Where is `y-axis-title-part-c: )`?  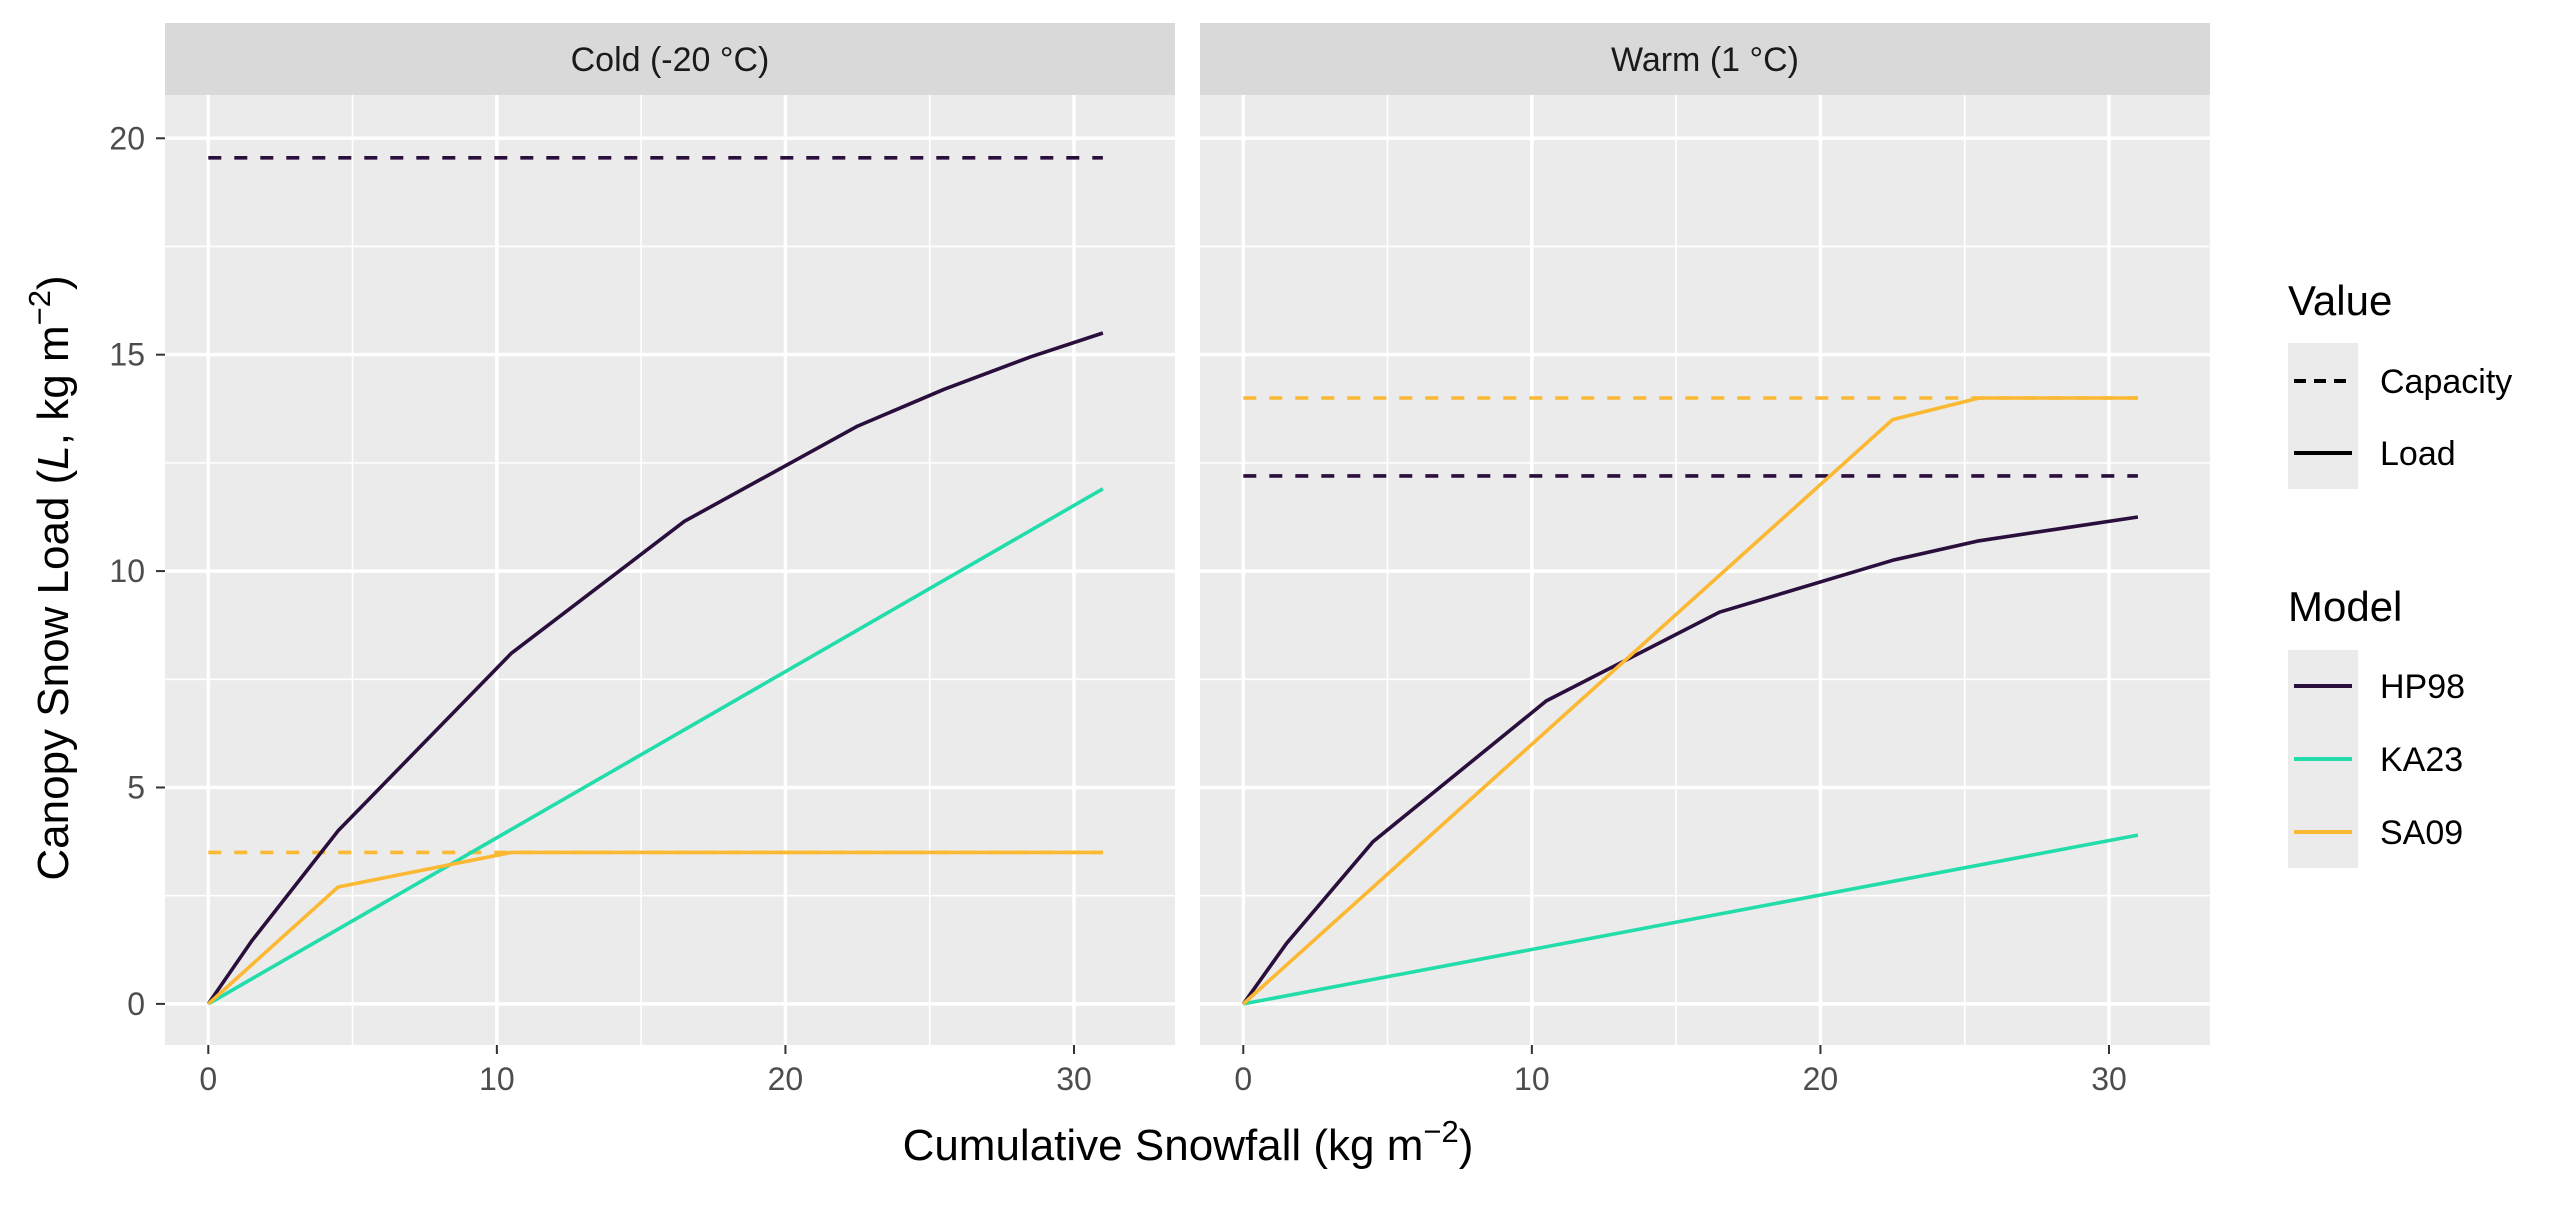 y-axis-title-part-c: ) is located at coordinates (53, 282).